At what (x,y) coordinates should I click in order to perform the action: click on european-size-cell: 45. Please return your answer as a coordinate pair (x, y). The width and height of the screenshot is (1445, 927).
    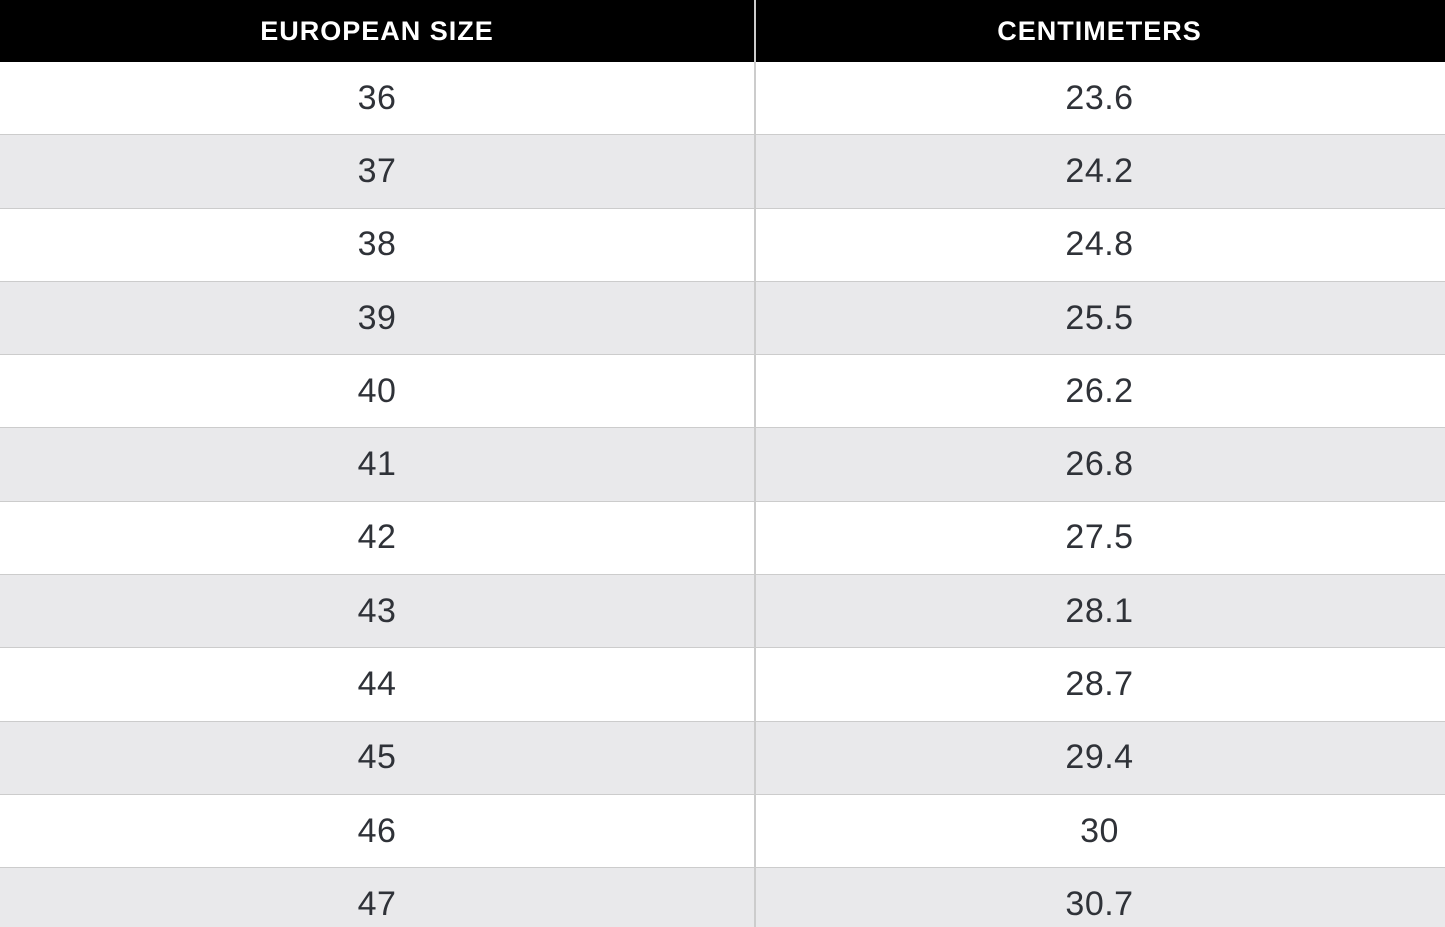
    Looking at the image, I should click on (378, 757).